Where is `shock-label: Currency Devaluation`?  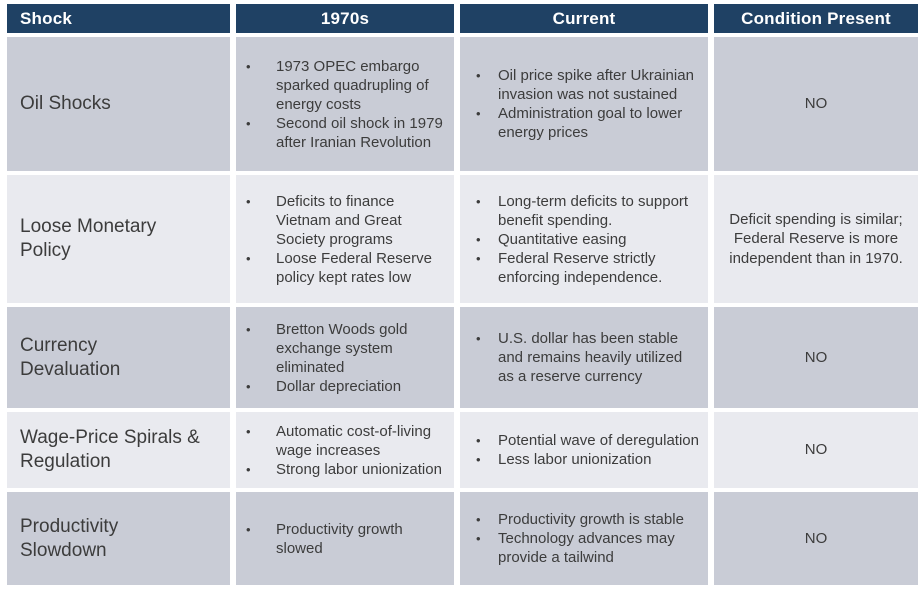 shock-label: Currency Devaluation is located at coordinates (70, 357).